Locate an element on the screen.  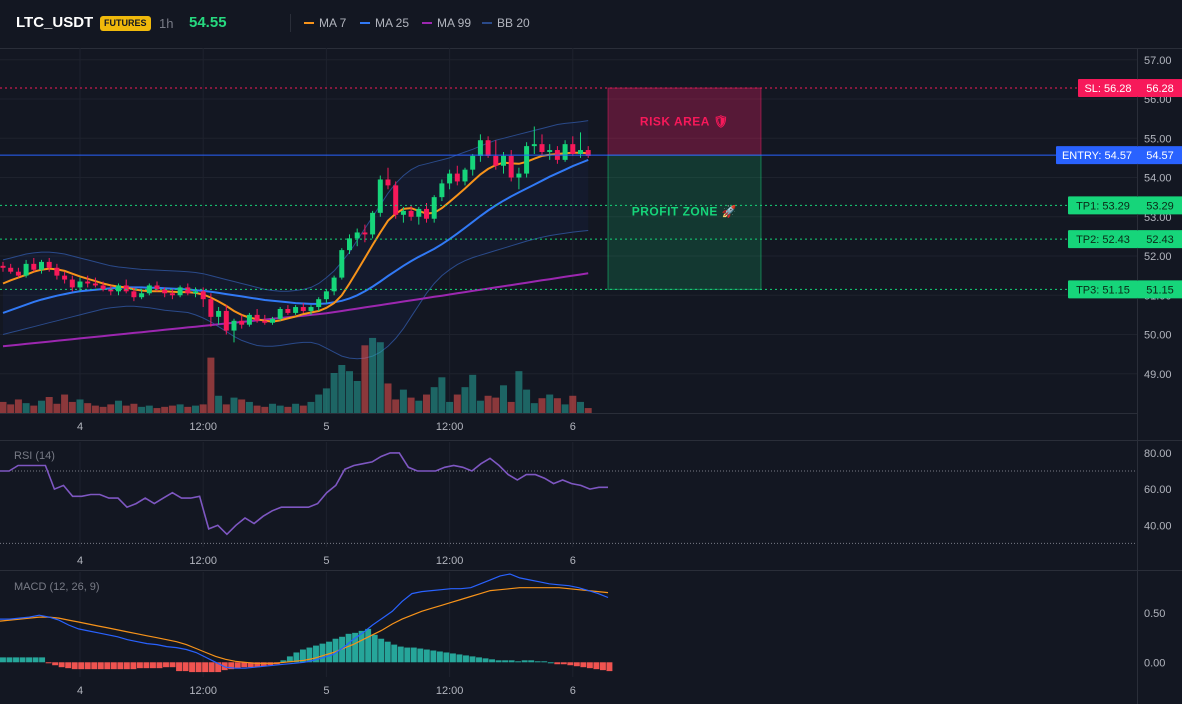
macd-signal-line is located at coordinates (304, 625).